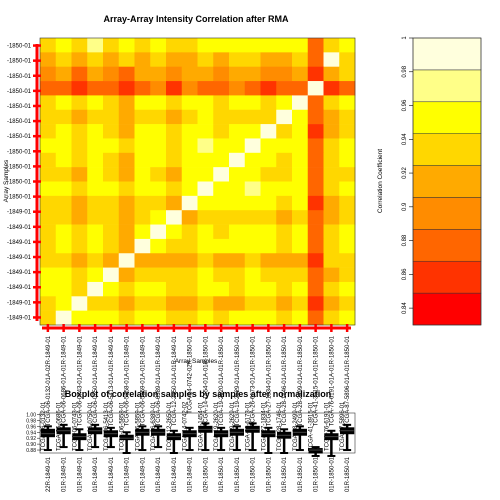 This screenshot has height=500, width=500. I want to click on color-key-tick-label: 0.86, so click(405, 274).